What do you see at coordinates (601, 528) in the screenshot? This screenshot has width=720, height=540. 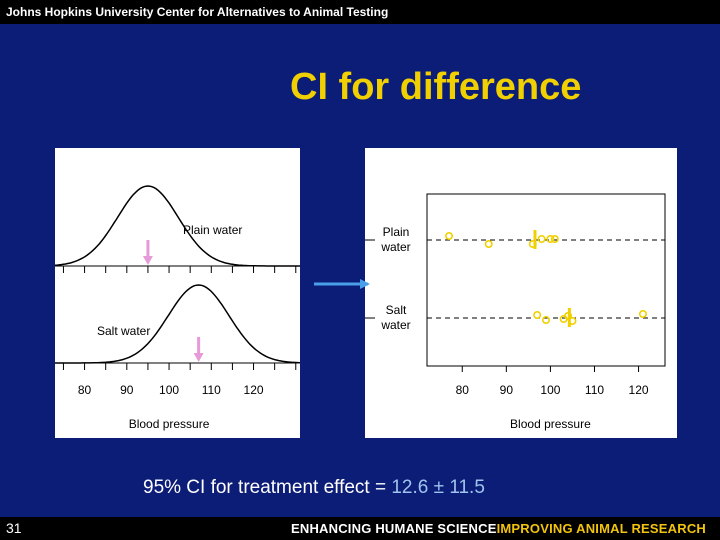 I see `footer-text-b: IMPROVING ANIMAL RESEARCH` at bounding box center [601, 528].